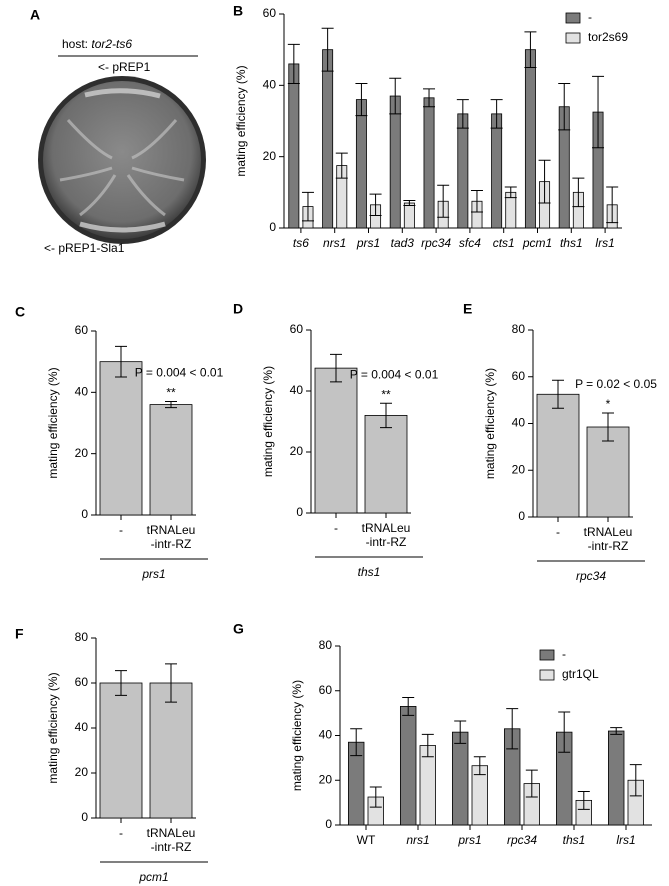  I want to click on x-tick-label: pcm1, so click(537, 243).